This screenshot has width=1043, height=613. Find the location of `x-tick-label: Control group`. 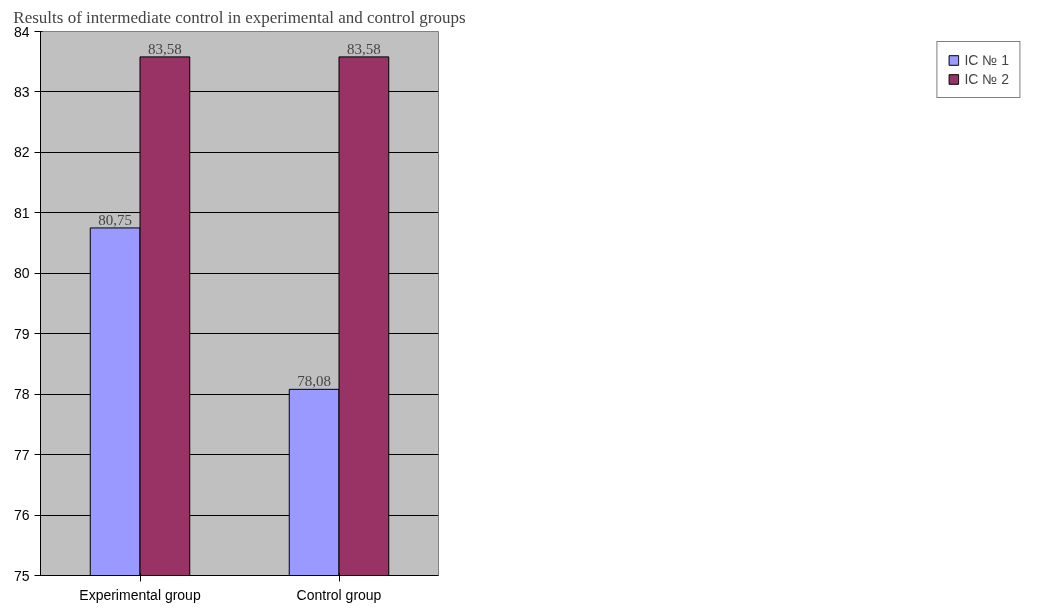

x-tick-label: Control group is located at coordinates (339, 594).